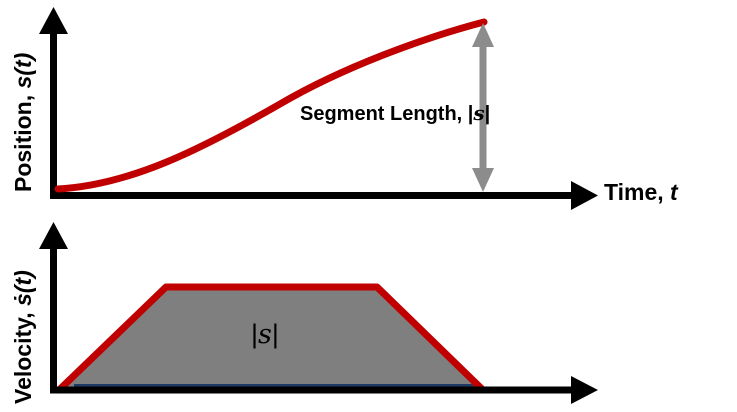  What do you see at coordinates (387, 114) in the screenshot?
I see `segment-length-annotation-text: Segment Length, |` at bounding box center [387, 114].